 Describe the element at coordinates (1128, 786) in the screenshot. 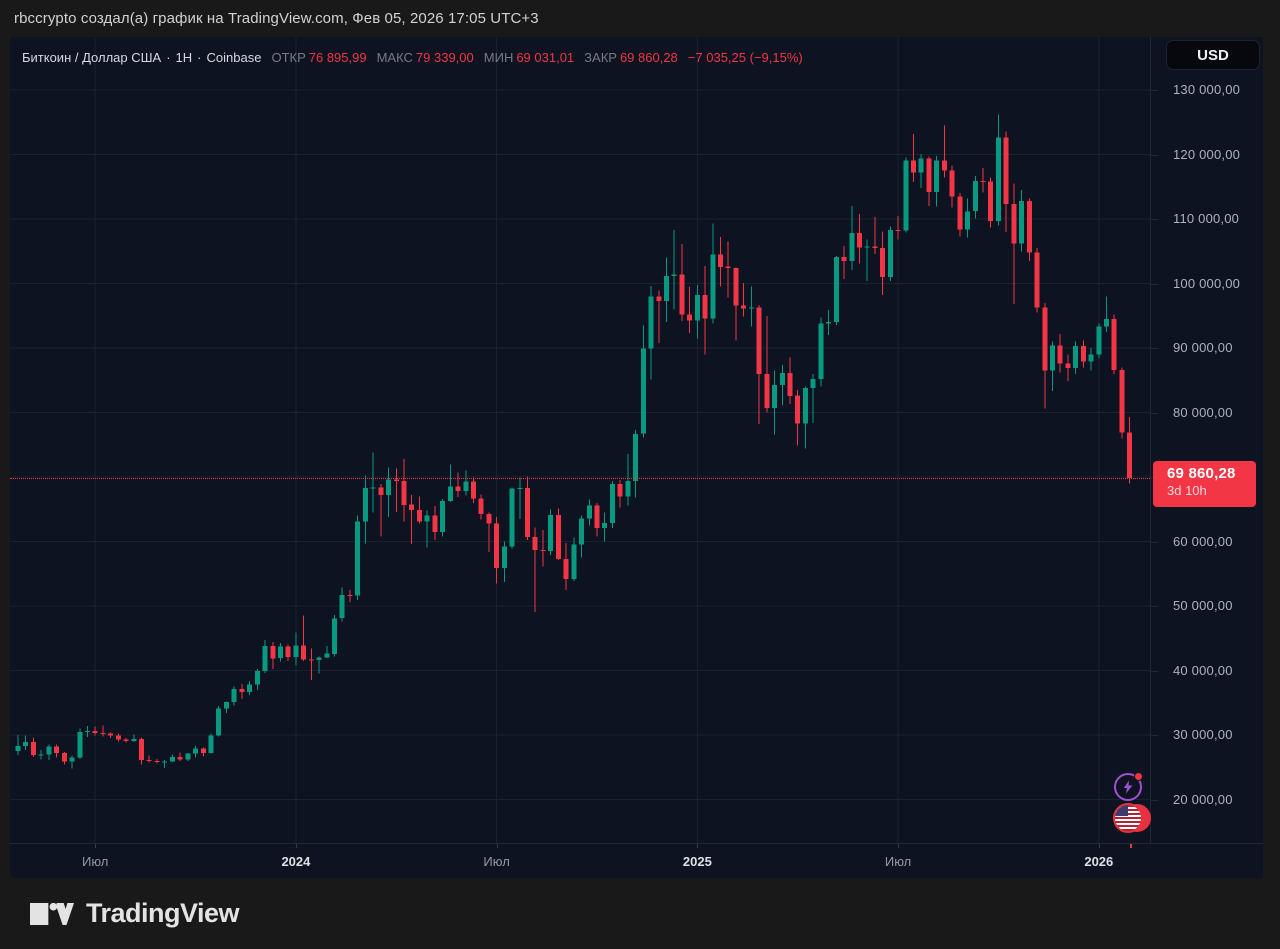

I see `flash-events-icon` at that location.